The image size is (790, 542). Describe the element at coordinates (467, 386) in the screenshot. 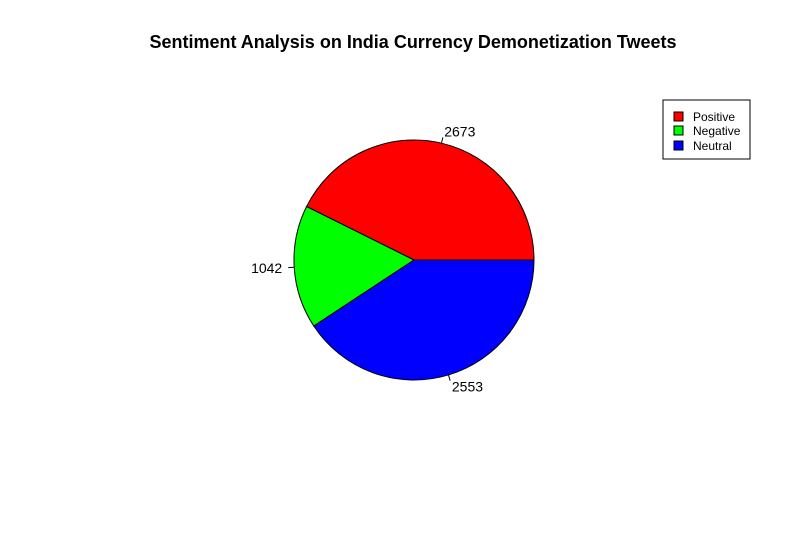

I see `pie-label-neutral: 2553` at that location.